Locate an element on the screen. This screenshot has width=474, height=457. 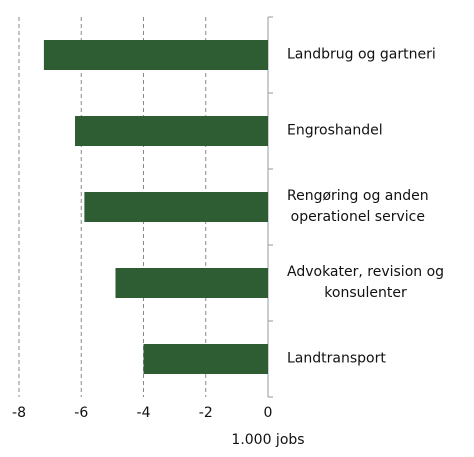
category-label: Engroshandel is located at coordinates (335, 130).